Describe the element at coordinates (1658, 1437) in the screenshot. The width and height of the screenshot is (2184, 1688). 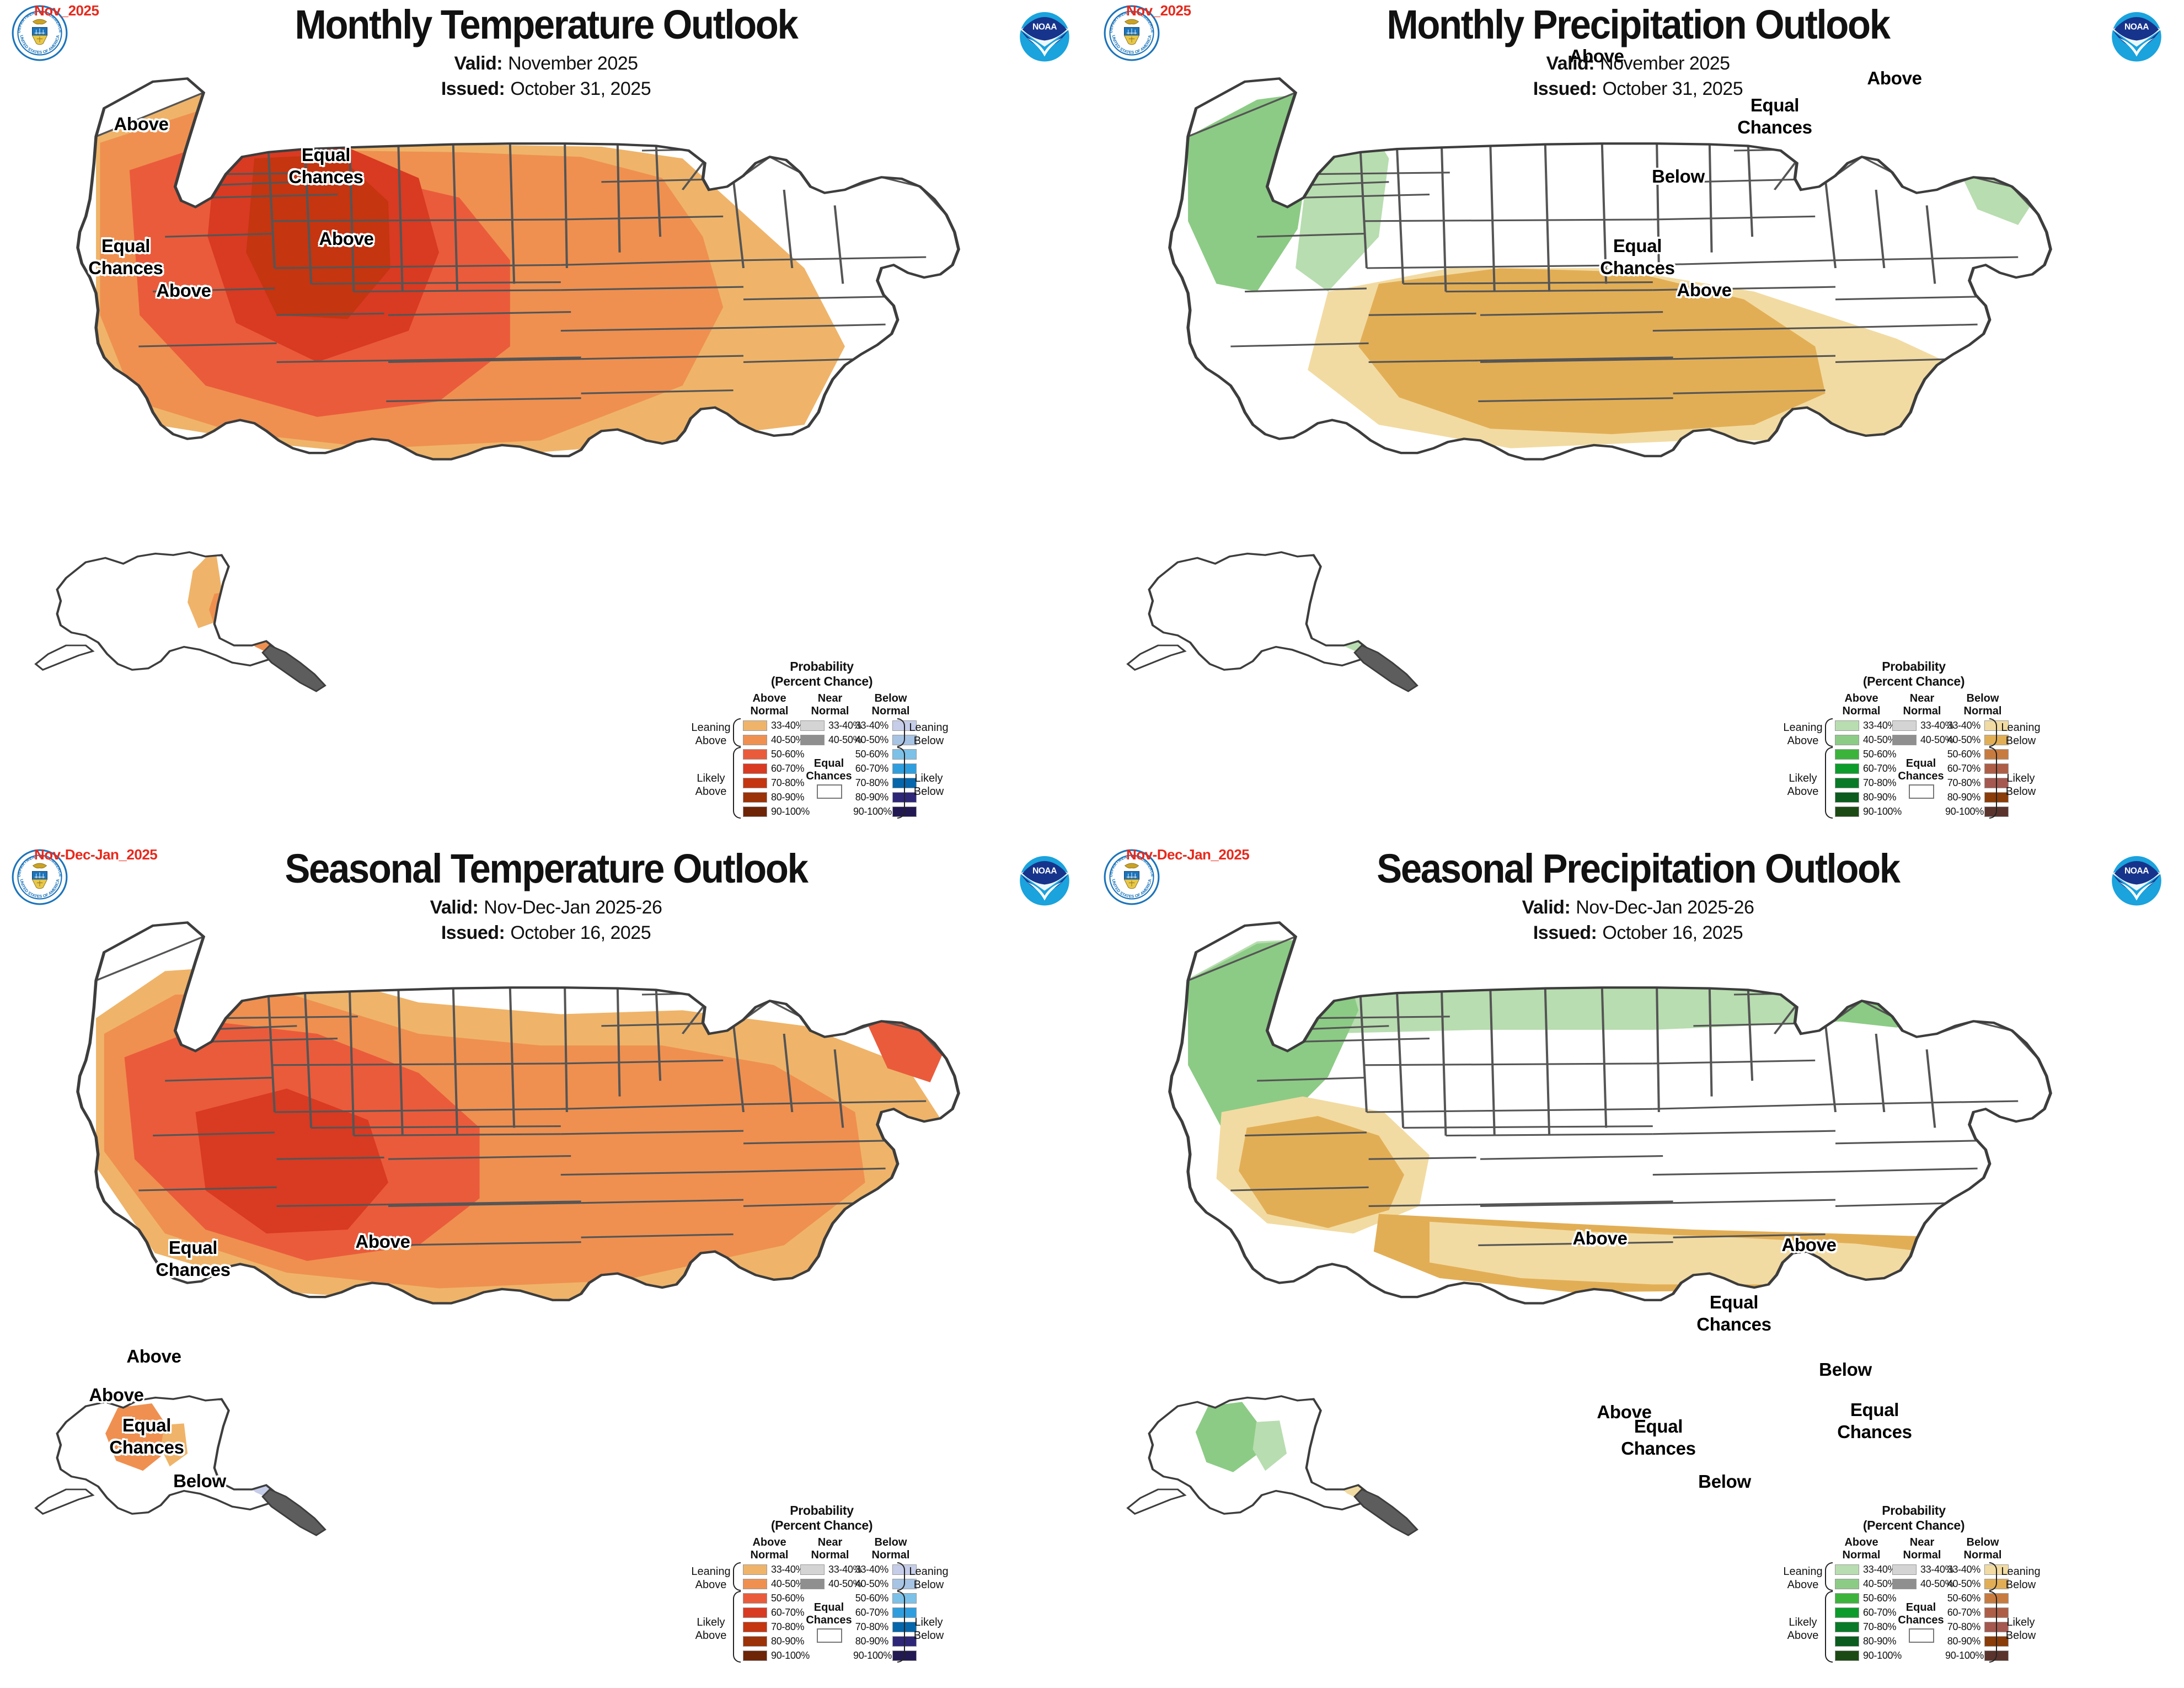
I see `map-label-Equal-Chances-6: Equal Chances` at that location.